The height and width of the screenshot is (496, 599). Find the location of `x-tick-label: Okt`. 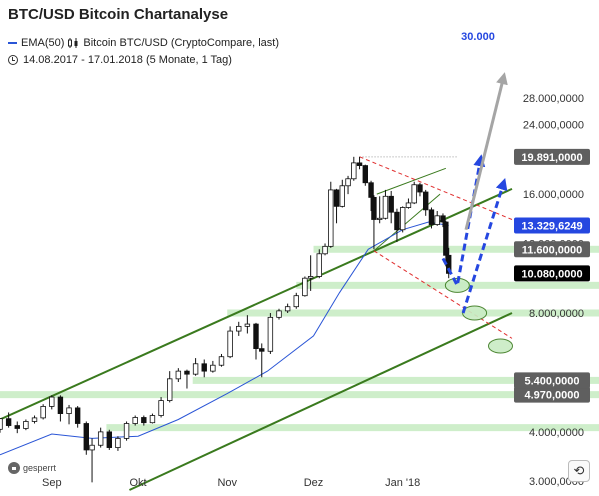

x-tick-label: Okt is located at coordinates (138, 483).